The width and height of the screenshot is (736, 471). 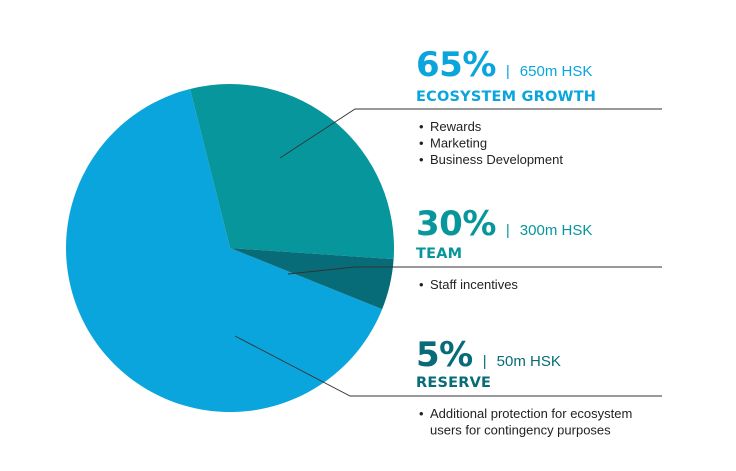 I want to click on category-label-reserve: RESERVE, so click(x=453, y=383).